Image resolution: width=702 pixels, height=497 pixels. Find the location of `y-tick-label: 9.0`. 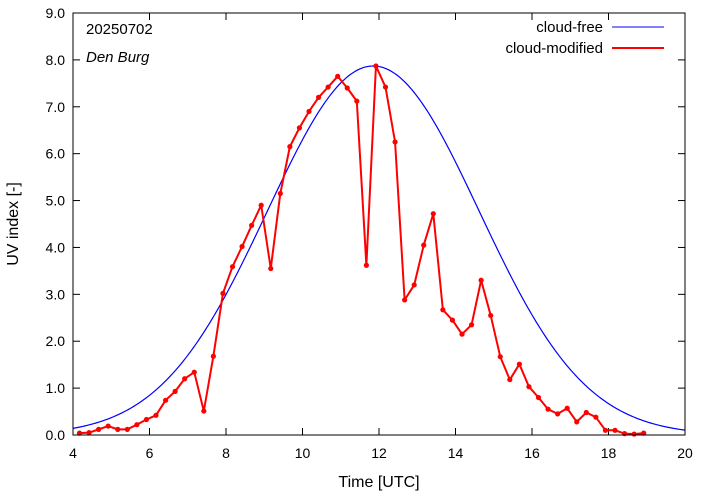

y-tick-label: 9.0 is located at coordinates (56, 13).